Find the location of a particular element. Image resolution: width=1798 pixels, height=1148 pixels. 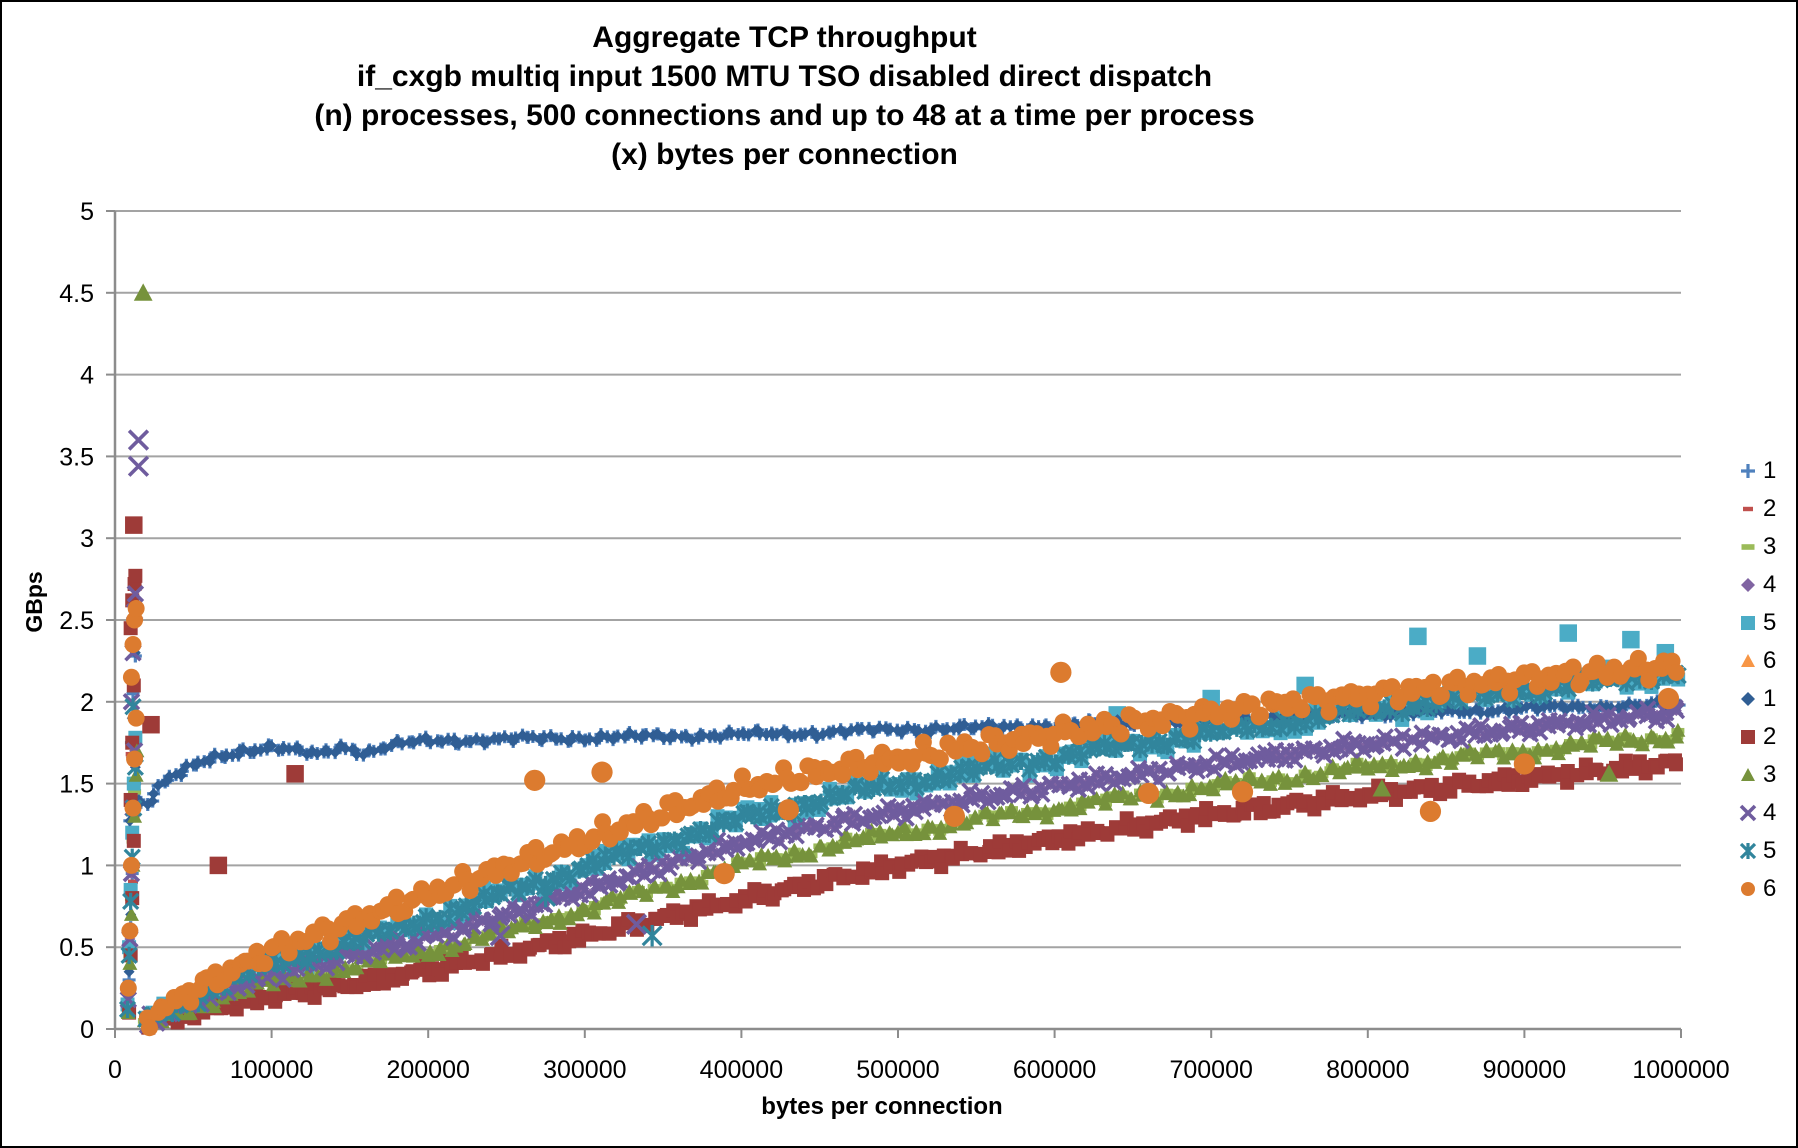

legend-item-b-6: 6 is located at coordinates (1757, 889).